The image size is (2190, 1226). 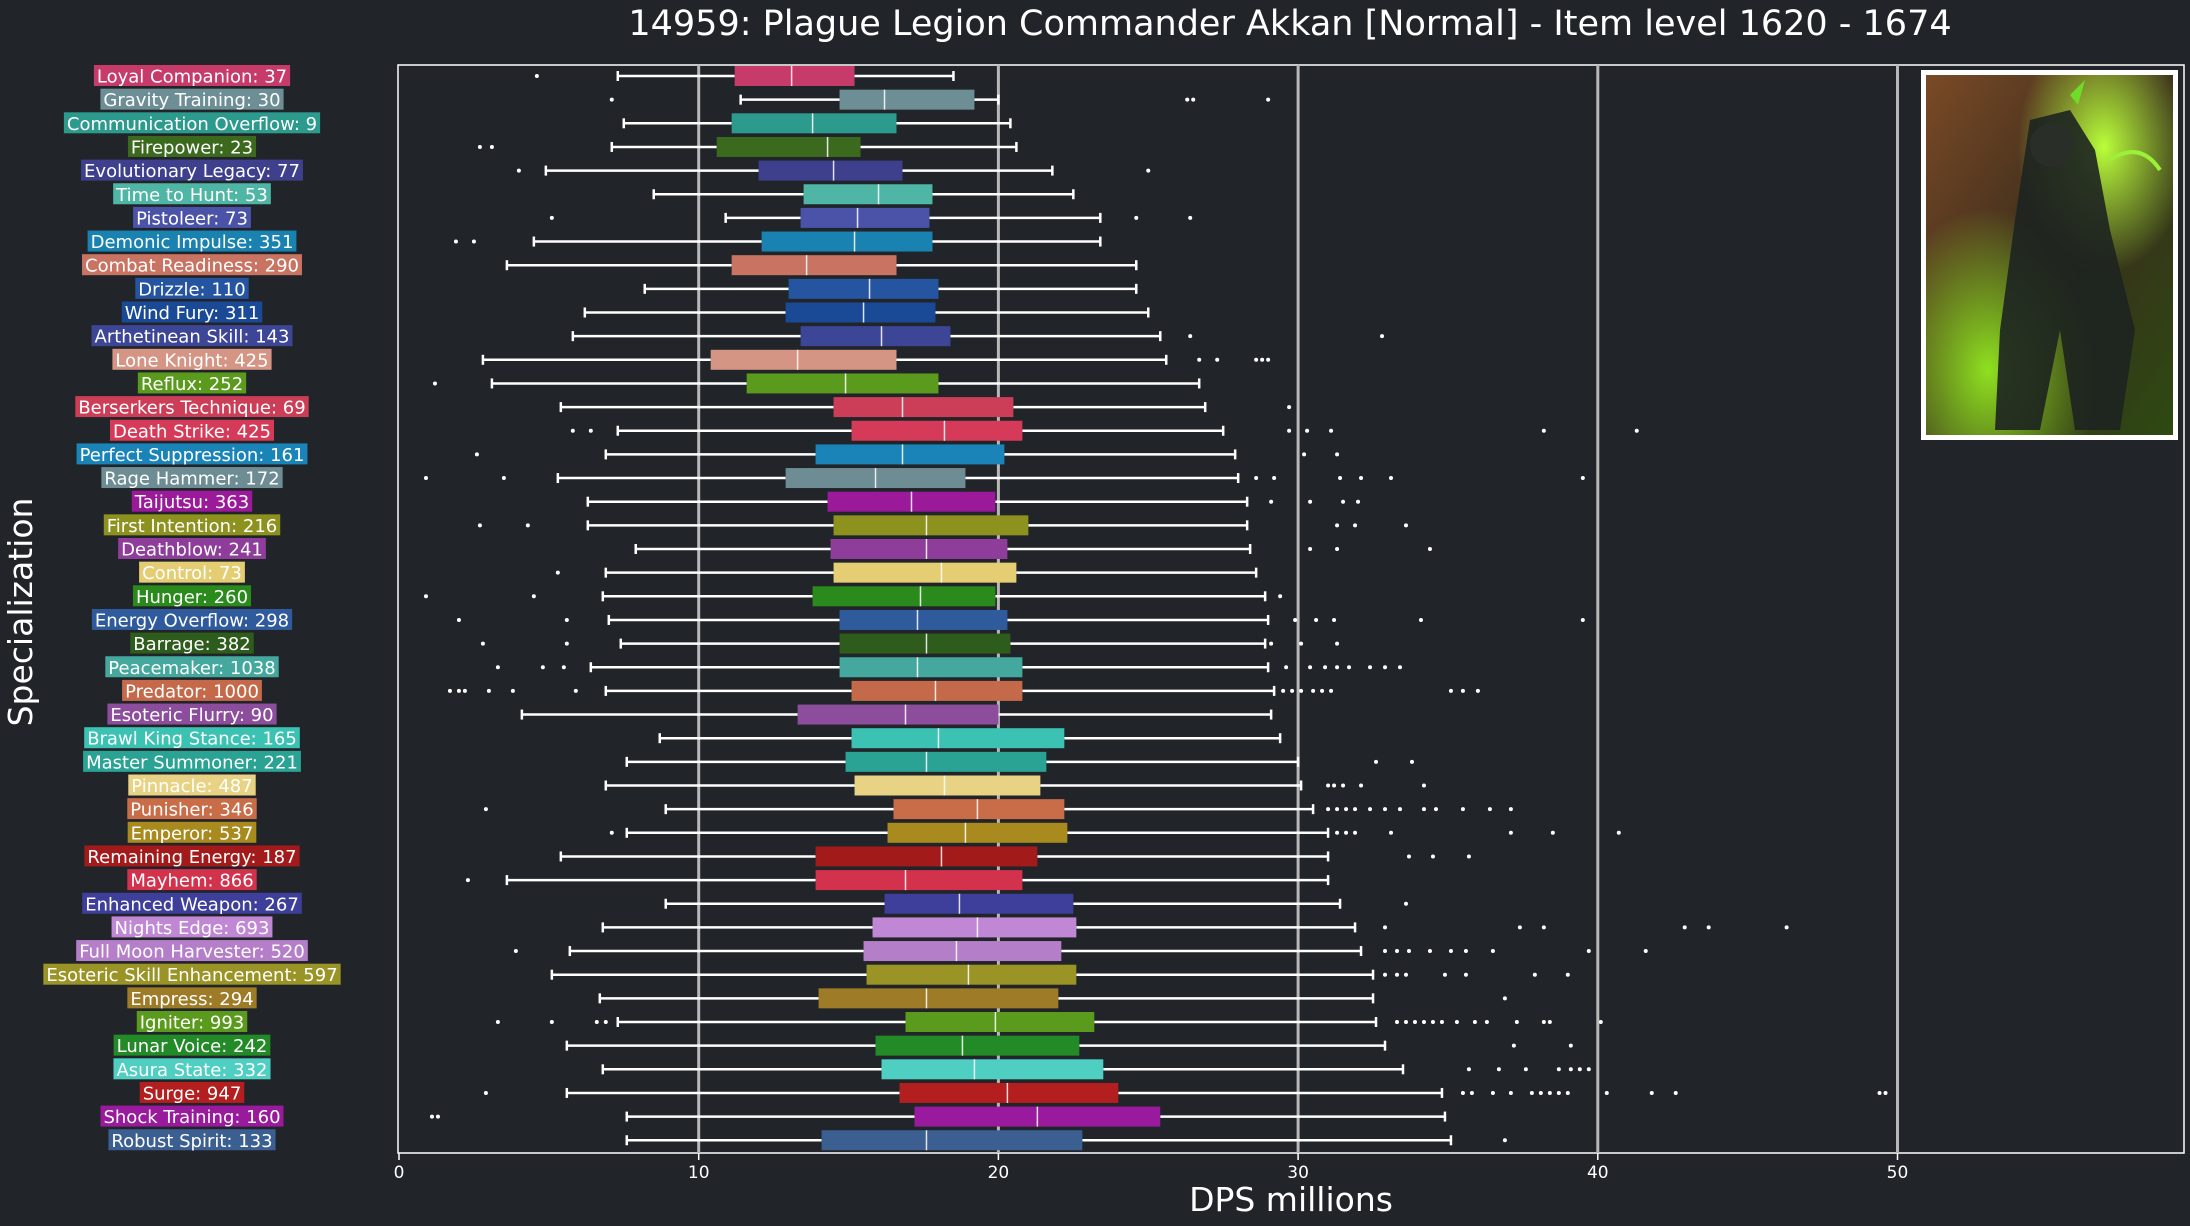 What do you see at coordinates (192, 1093) in the screenshot?
I see `label-text: Surge: 947` at bounding box center [192, 1093].